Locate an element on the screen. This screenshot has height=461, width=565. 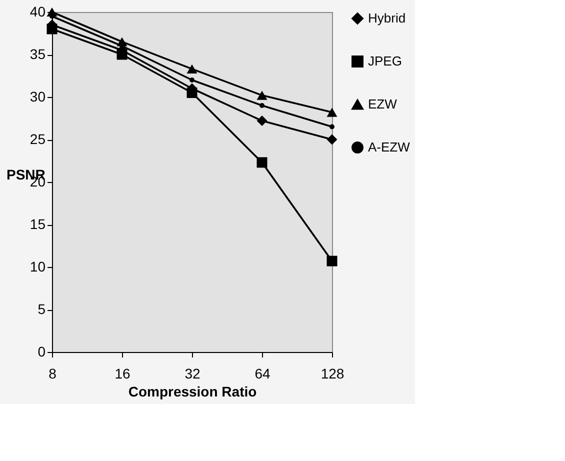
y-tick-label: 25 is located at coordinates (38, 139).